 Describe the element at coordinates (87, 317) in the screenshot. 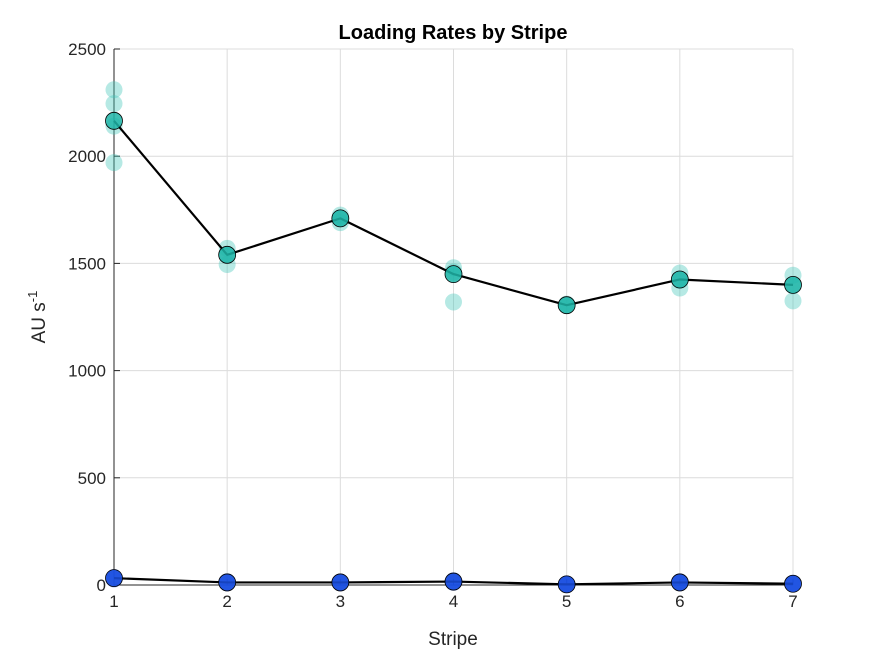

I see `y-tick-labels: 0 500 1000 1500 2000 2500` at that location.